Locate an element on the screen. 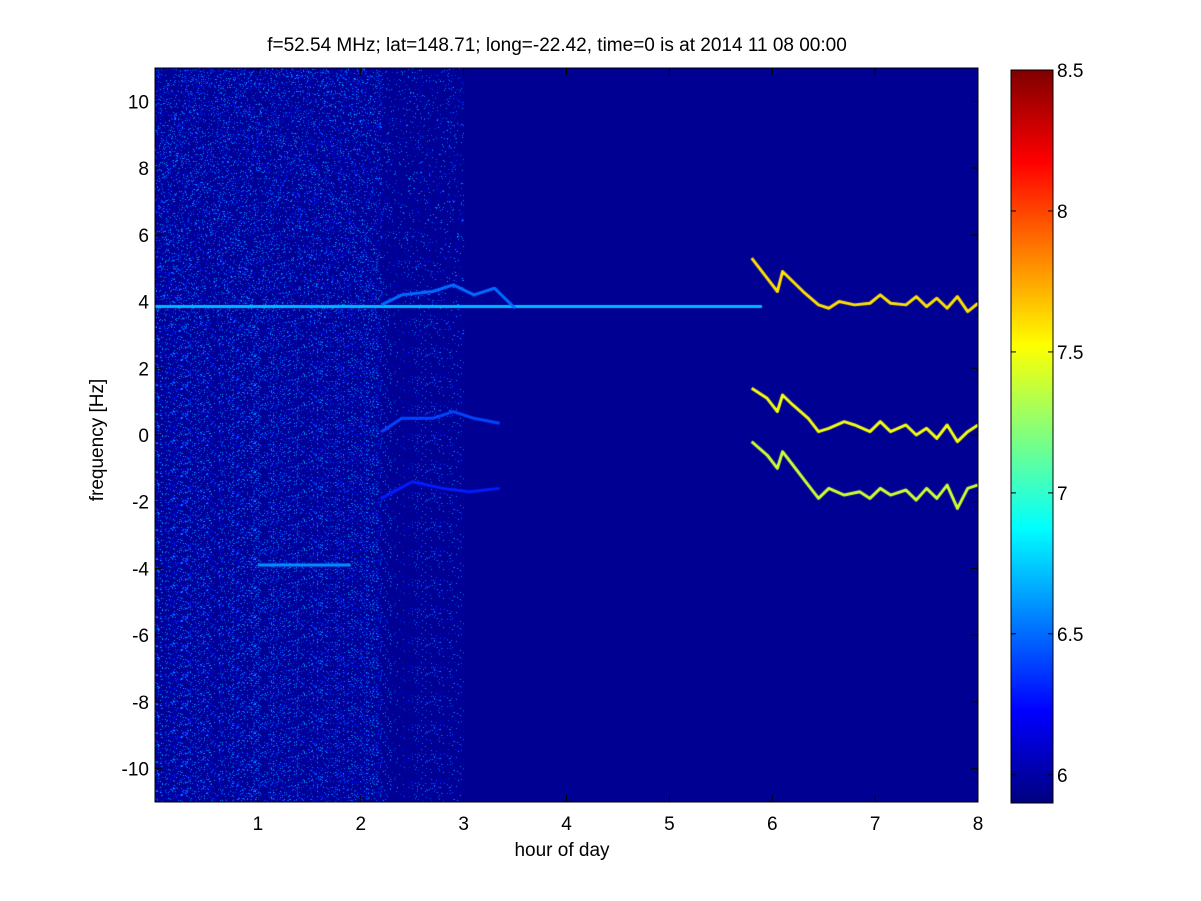 The width and height of the screenshot is (1201, 901). colorbar-tick-label: 7 is located at coordinates (1062, 494).